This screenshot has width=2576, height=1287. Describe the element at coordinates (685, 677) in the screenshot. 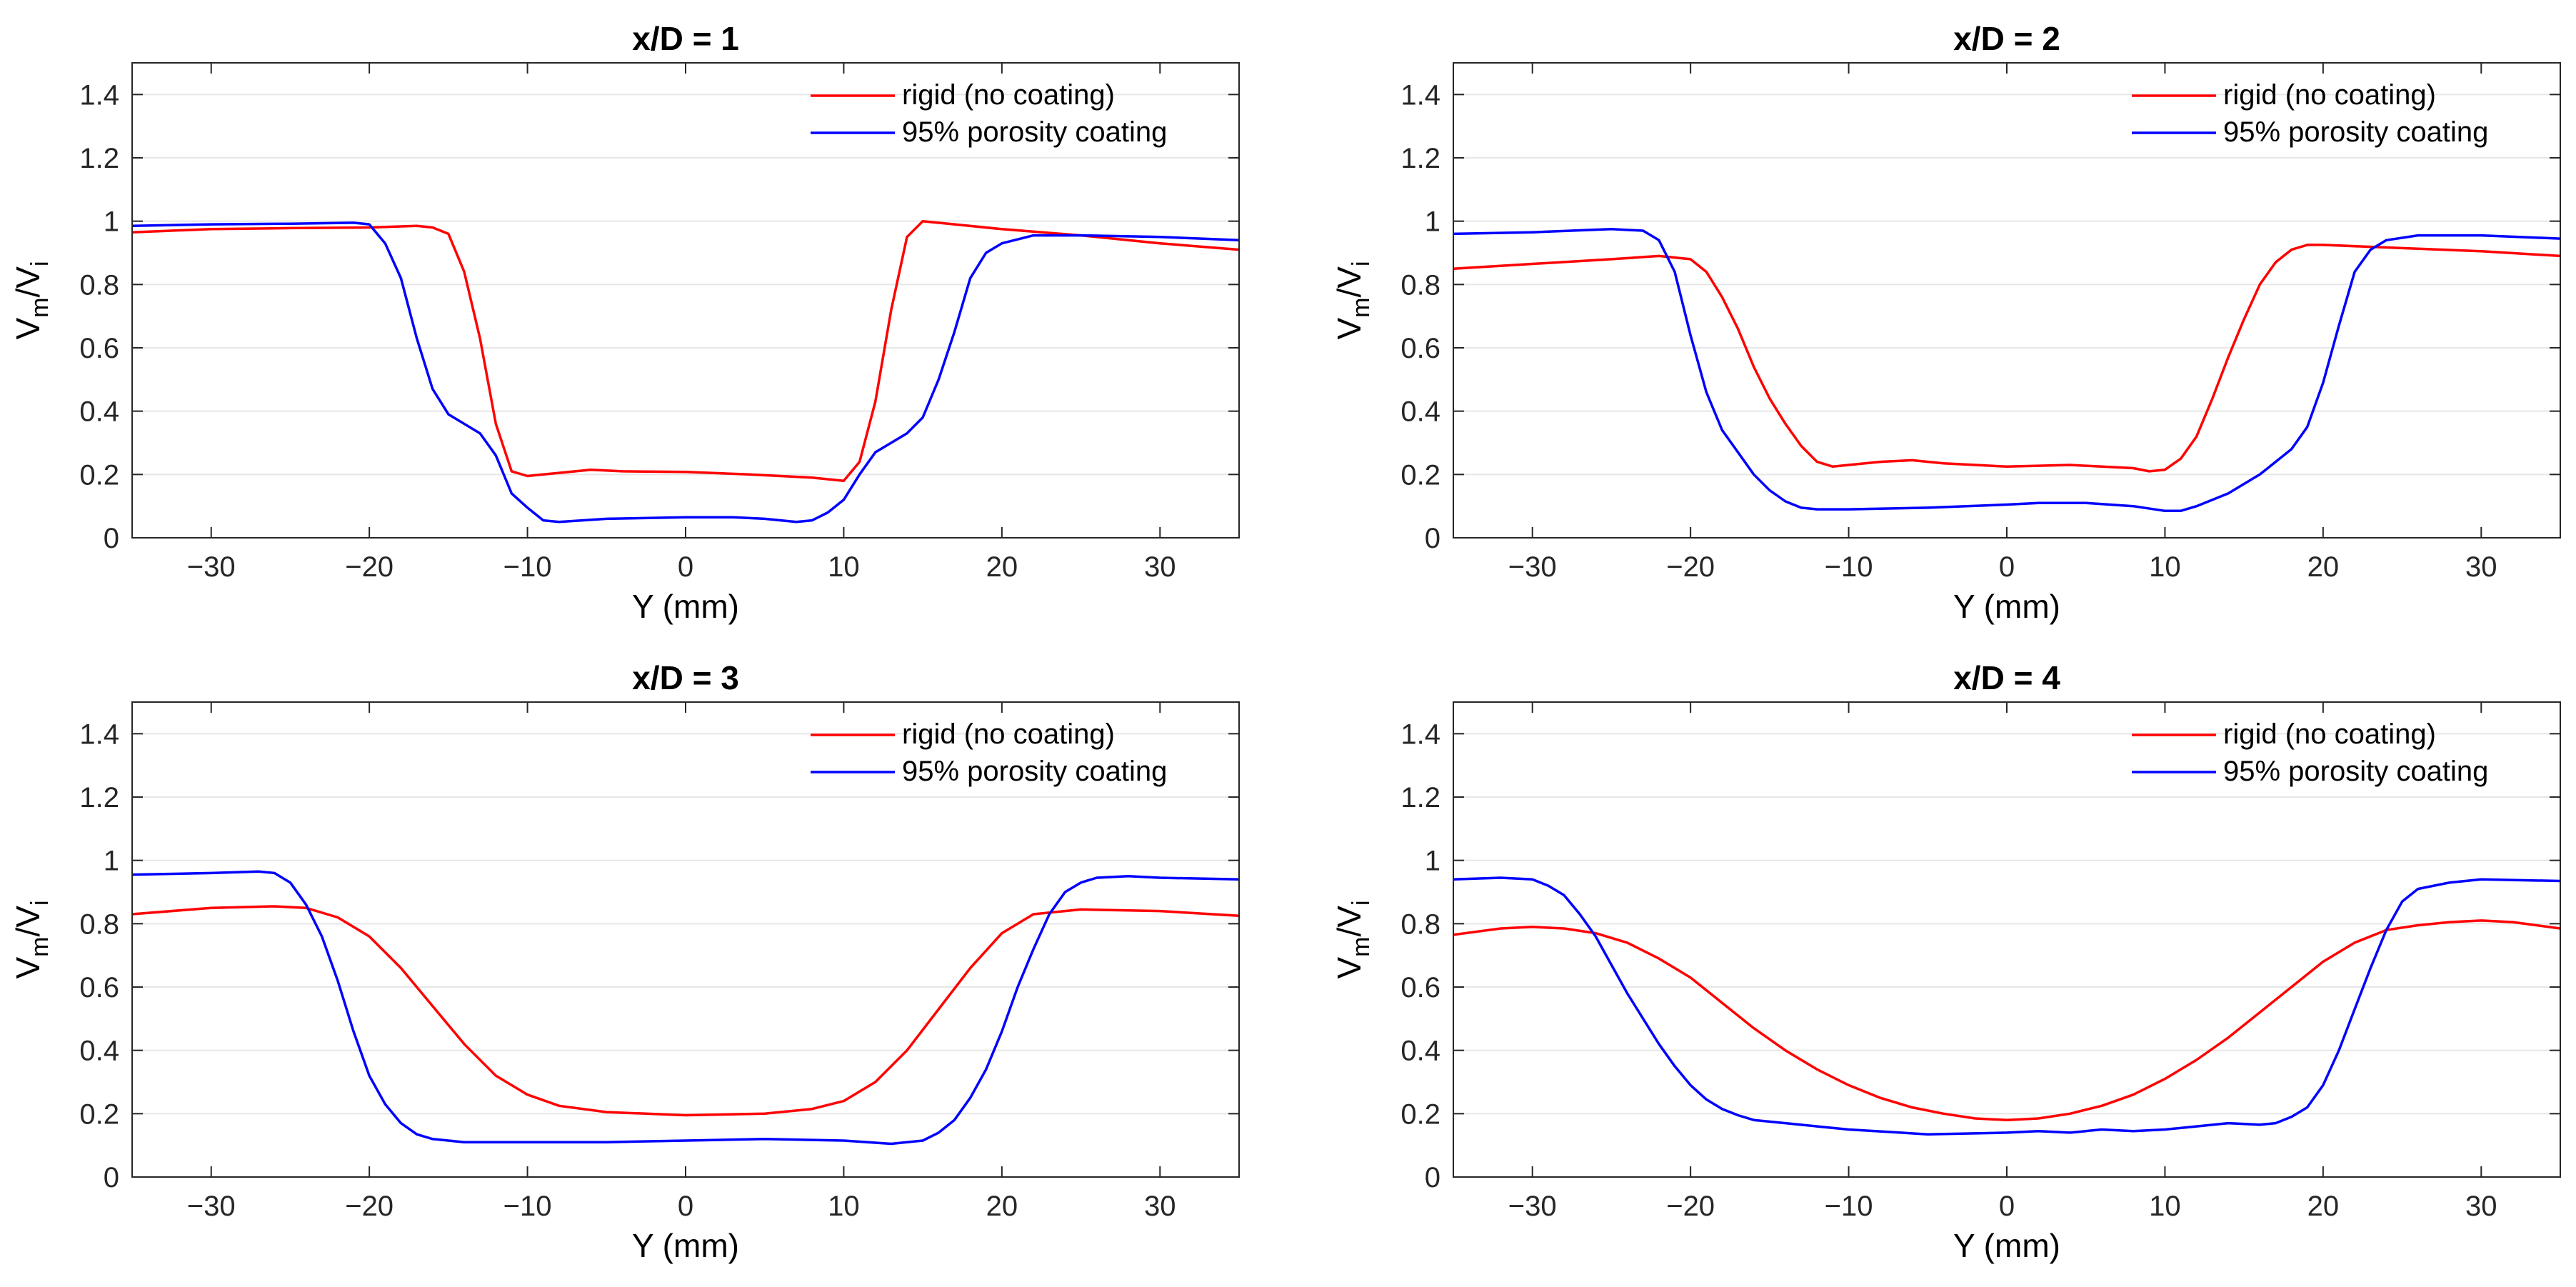

I see `subplot-title: x/D = 3` at that location.